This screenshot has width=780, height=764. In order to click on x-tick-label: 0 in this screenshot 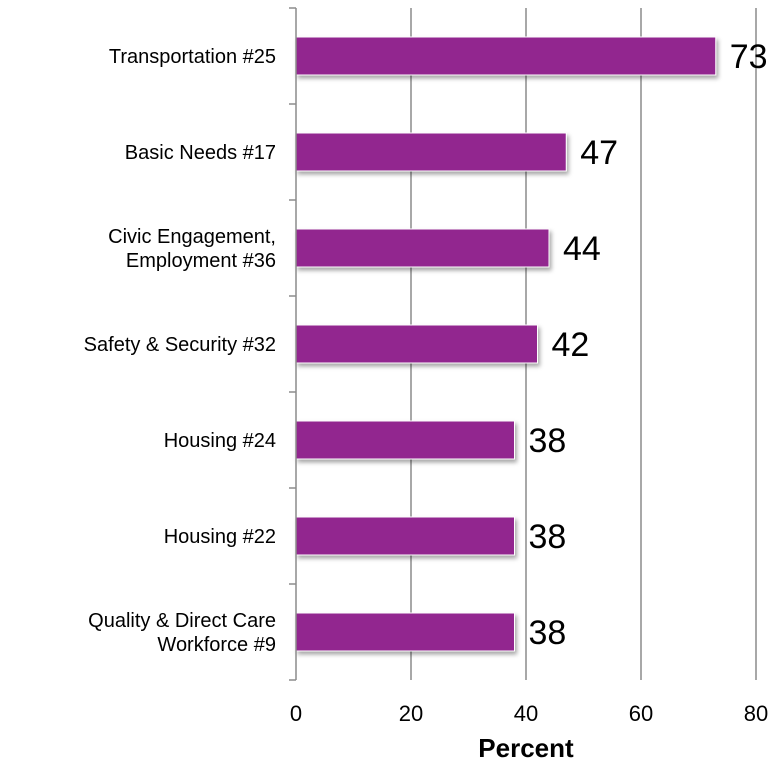, I will do `click(296, 713)`.